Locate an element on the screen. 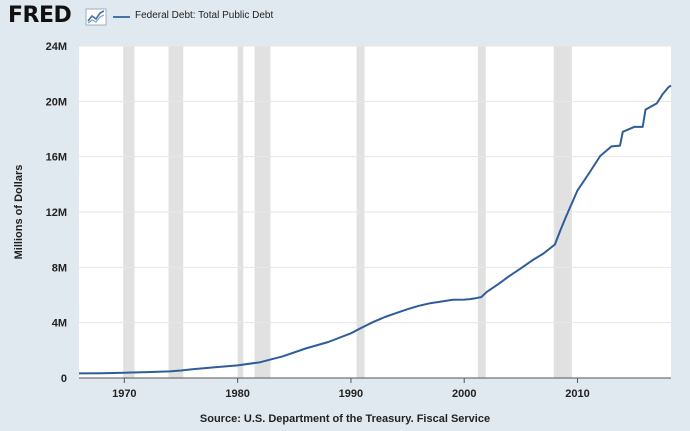 The image size is (690, 431). y-axis-ticks: 0 4M 8M 12M 16M 20M 24M is located at coordinates (56, 213).